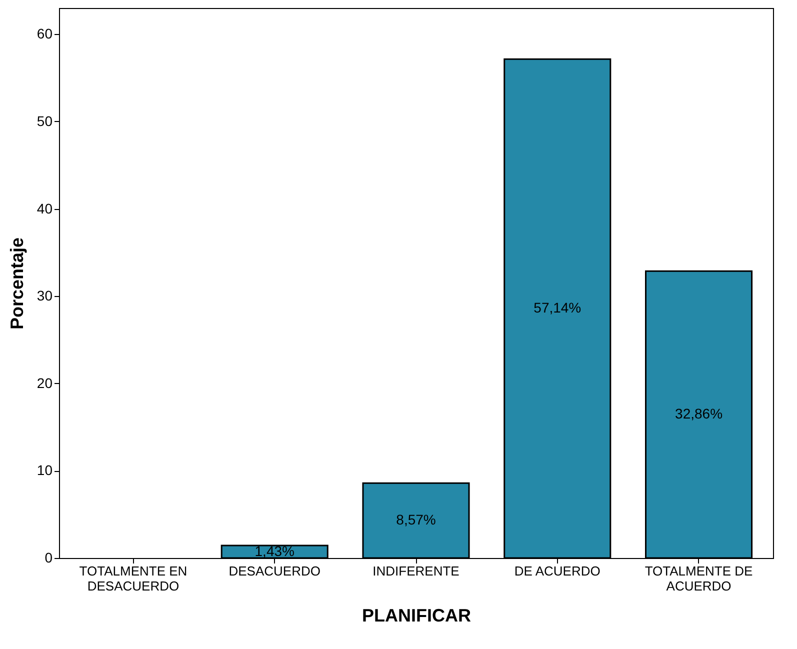  Describe the element at coordinates (44, 208) in the screenshot. I see `y-tick-label: 40` at that location.